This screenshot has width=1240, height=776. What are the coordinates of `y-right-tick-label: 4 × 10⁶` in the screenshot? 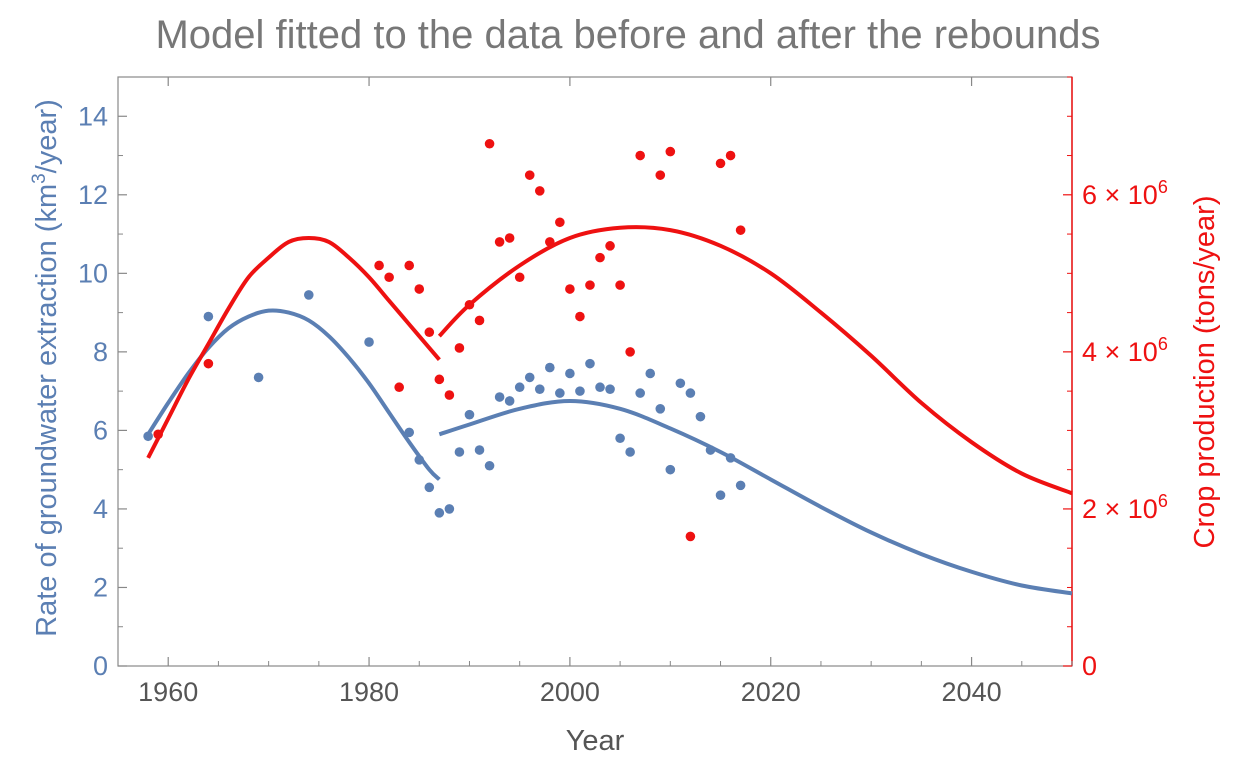 It's located at (1125, 350).